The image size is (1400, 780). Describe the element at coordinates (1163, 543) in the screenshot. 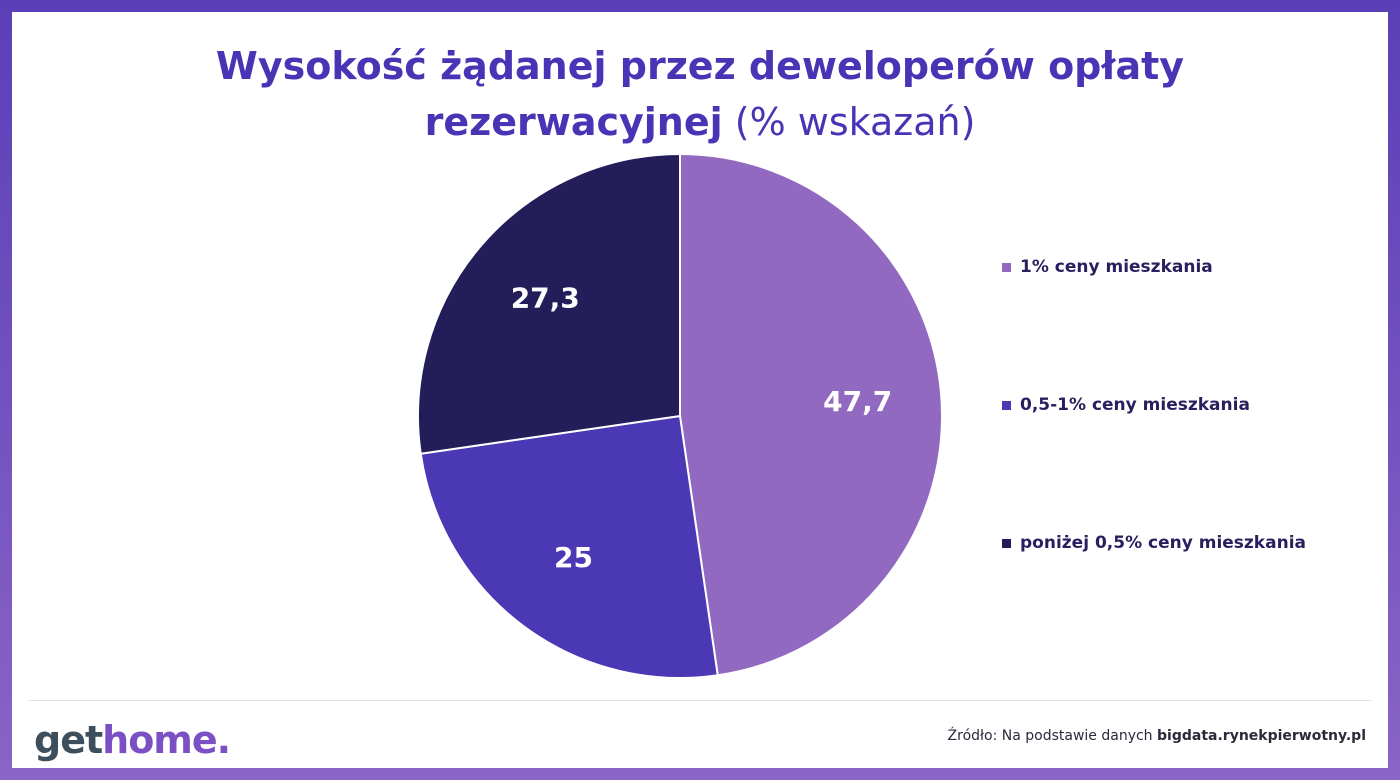

I see `legend-label-3: poniżej 0,5% ceny mieszkania` at that location.